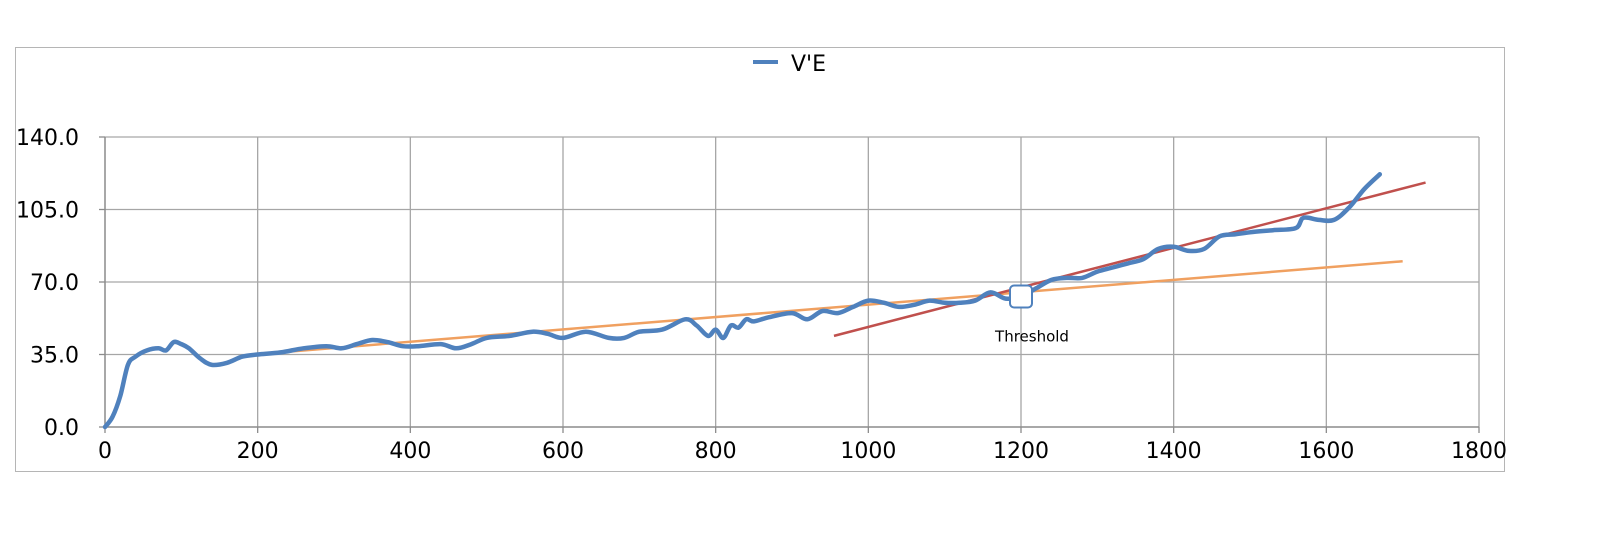 The image size is (1600, 535). I want to click on x-tick-label: 1600, so click(1326, 451).